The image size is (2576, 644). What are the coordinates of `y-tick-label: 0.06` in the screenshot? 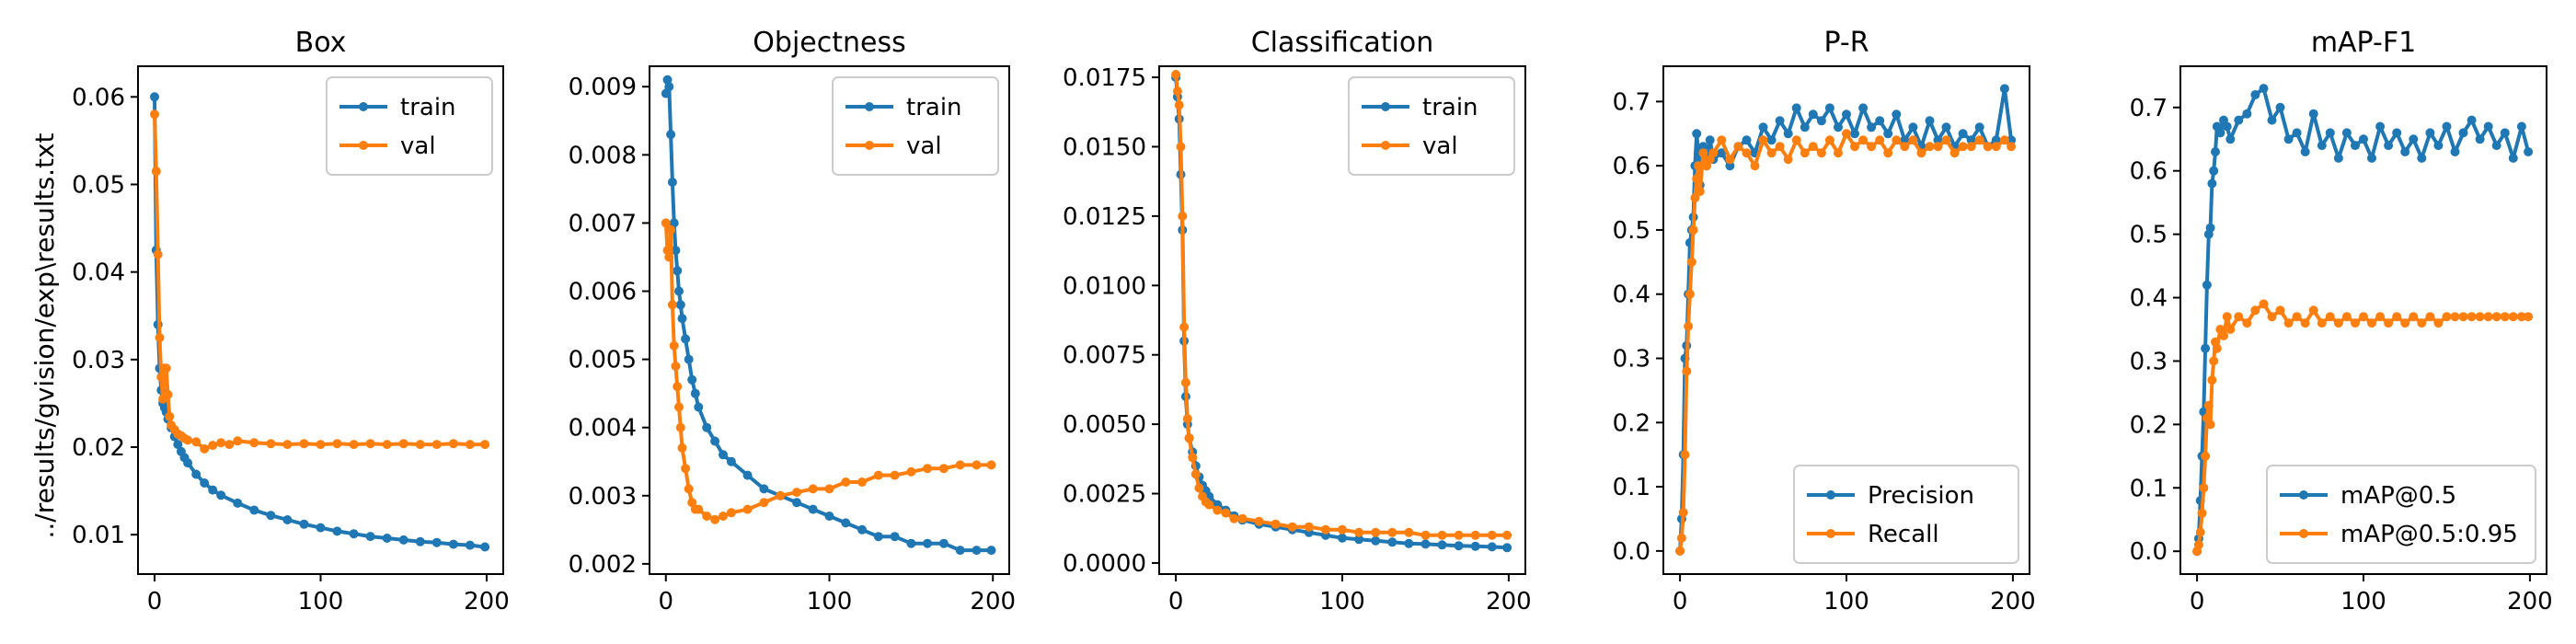 It's located at (98, 97).